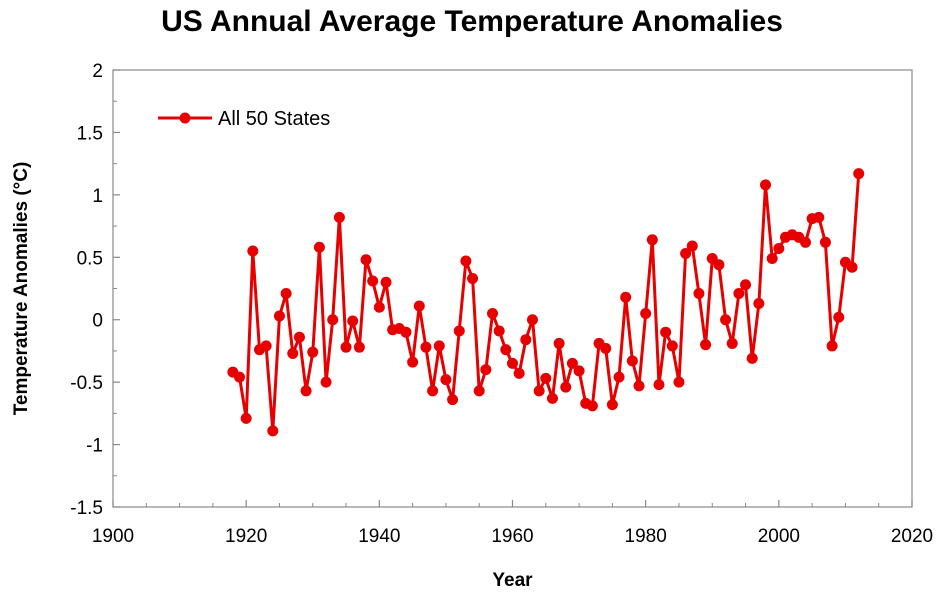 Image resolution: width=944 pixels, height=594 pixels. What do you see at coordinates (779, 536) in the screenshot?
I see `x-tick-label: 2000` at bounding box center [779, 536].